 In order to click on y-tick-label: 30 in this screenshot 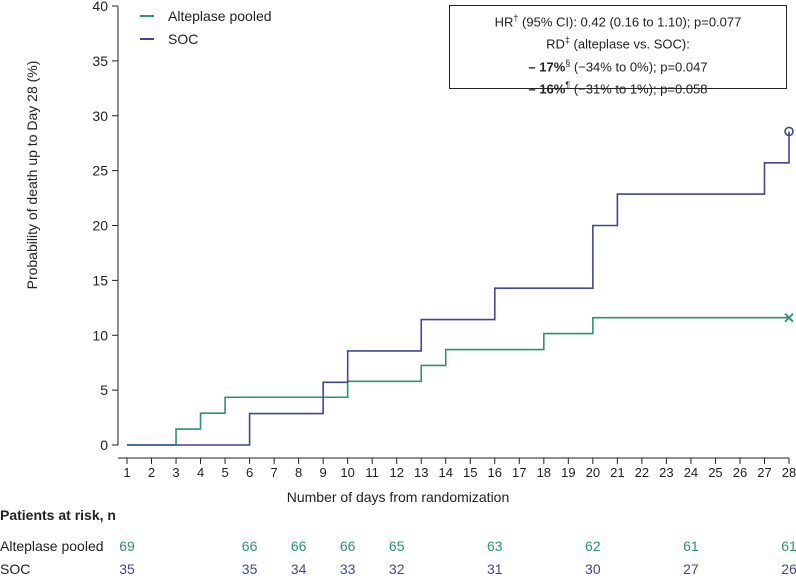, I will do `click(100, 116)`.